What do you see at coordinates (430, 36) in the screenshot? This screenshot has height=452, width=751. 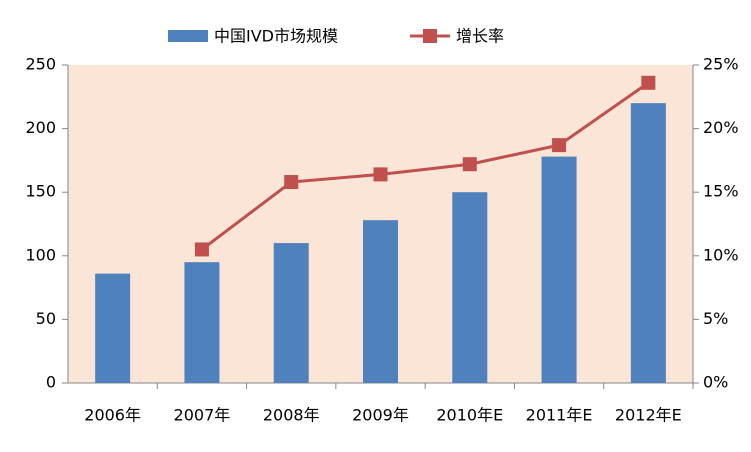 I see `legend-marker` at bounding box center [430, 36].